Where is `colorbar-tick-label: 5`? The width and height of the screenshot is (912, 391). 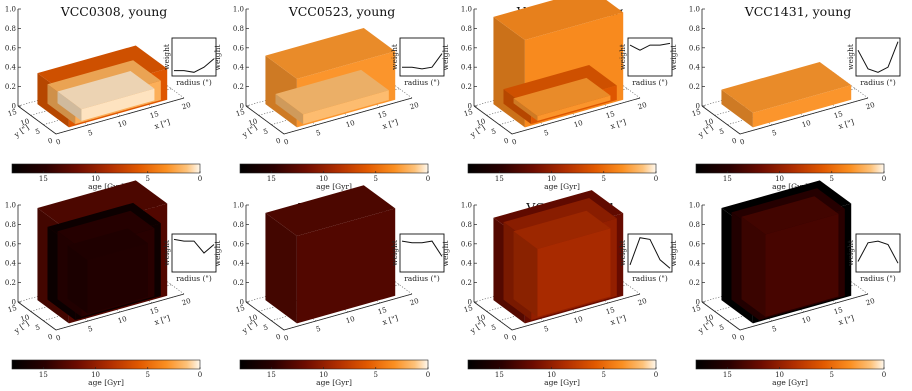
colorbar-tick-label: 5 is located at coordinates (604, 375).